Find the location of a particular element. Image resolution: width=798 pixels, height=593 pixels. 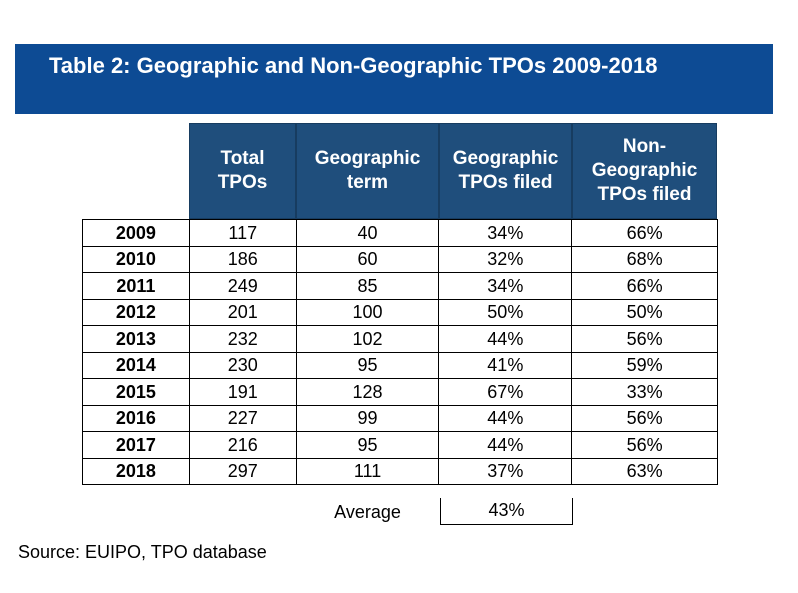

year-cell: 2016 is located at coordinates (136, 418).